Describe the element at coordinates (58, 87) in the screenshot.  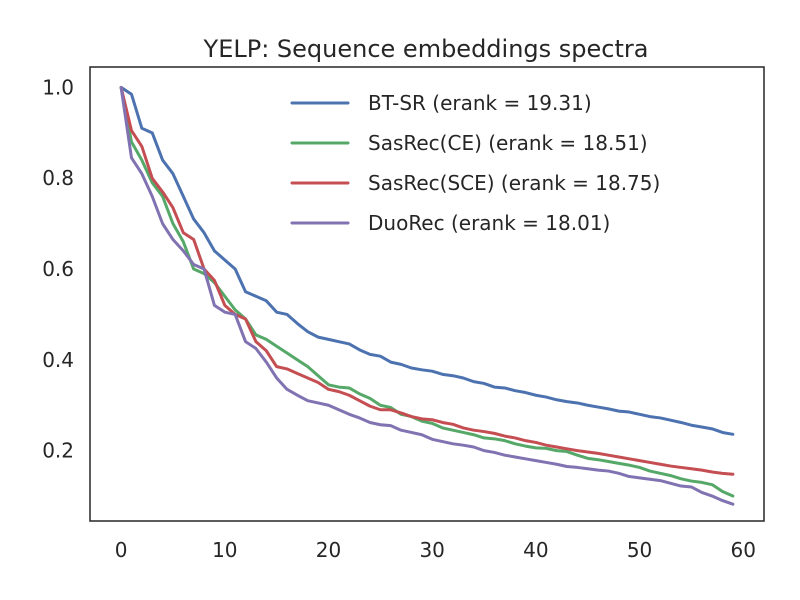
I see `y-tick-label-1-0: 1.0` at that location.